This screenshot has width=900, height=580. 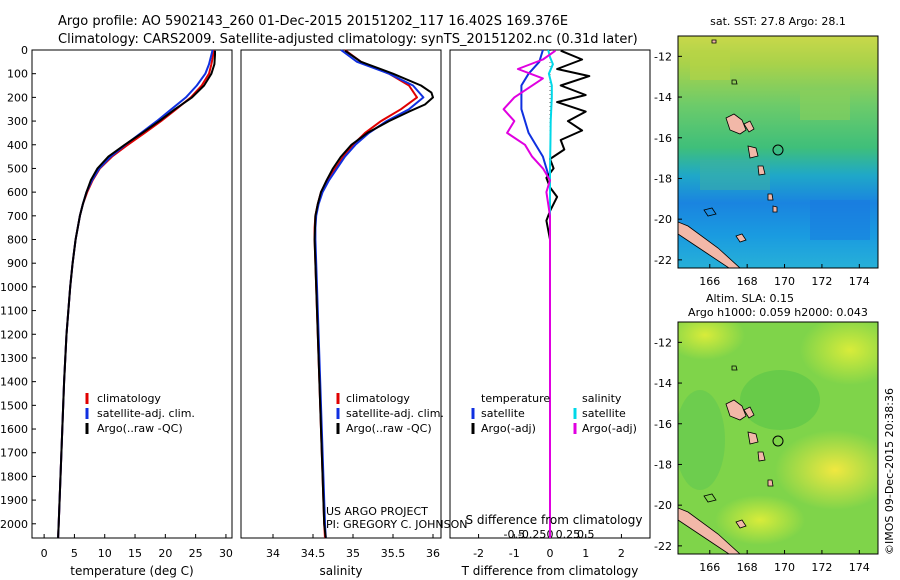 What do you see at coordinates (17, 168) in the screenshot?
I see `depth-tick-label: 500` at bounding box center [17, 168].